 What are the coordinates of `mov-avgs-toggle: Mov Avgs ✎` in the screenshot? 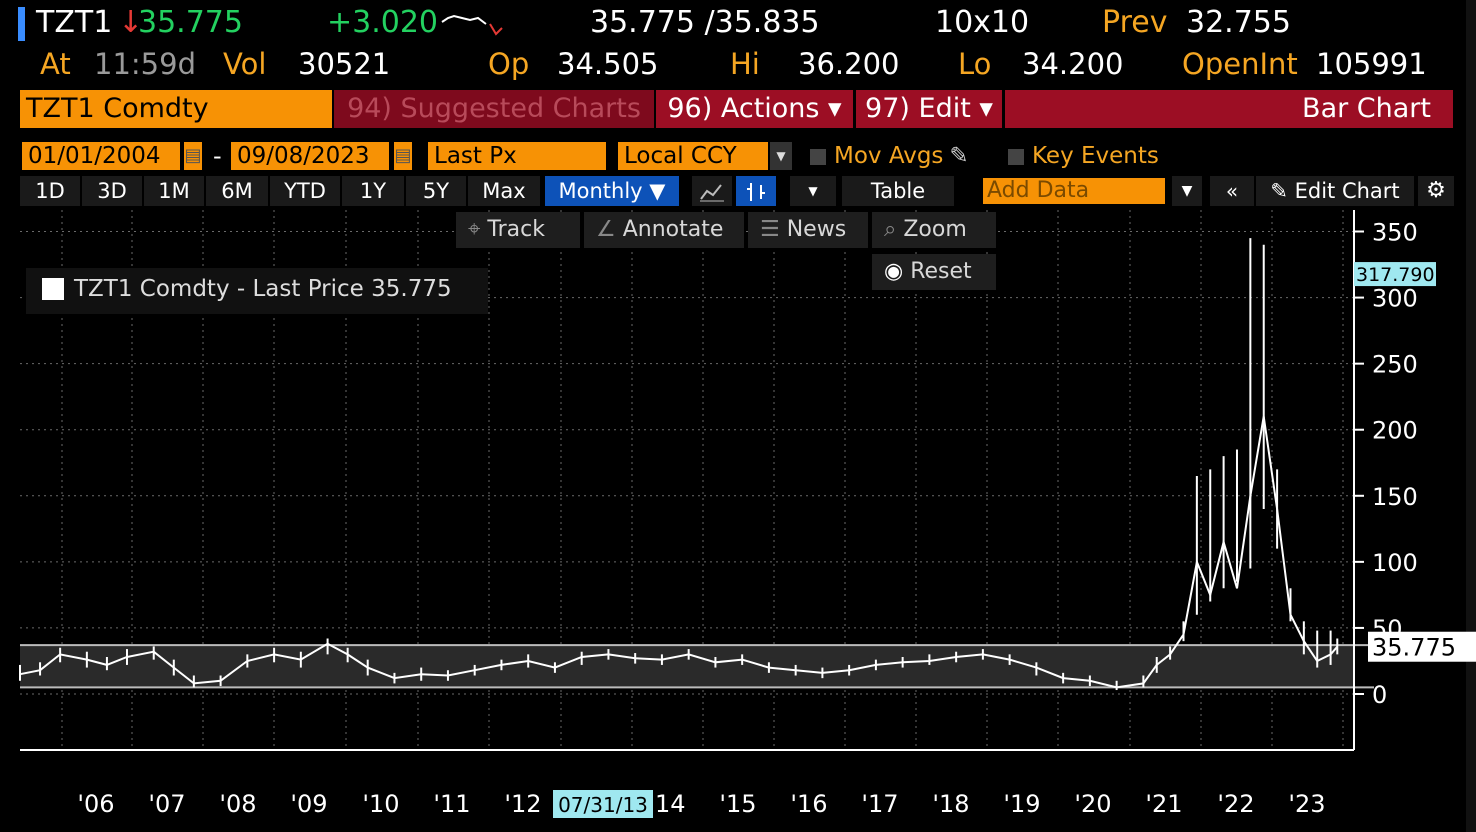 It's located at (889, 156).